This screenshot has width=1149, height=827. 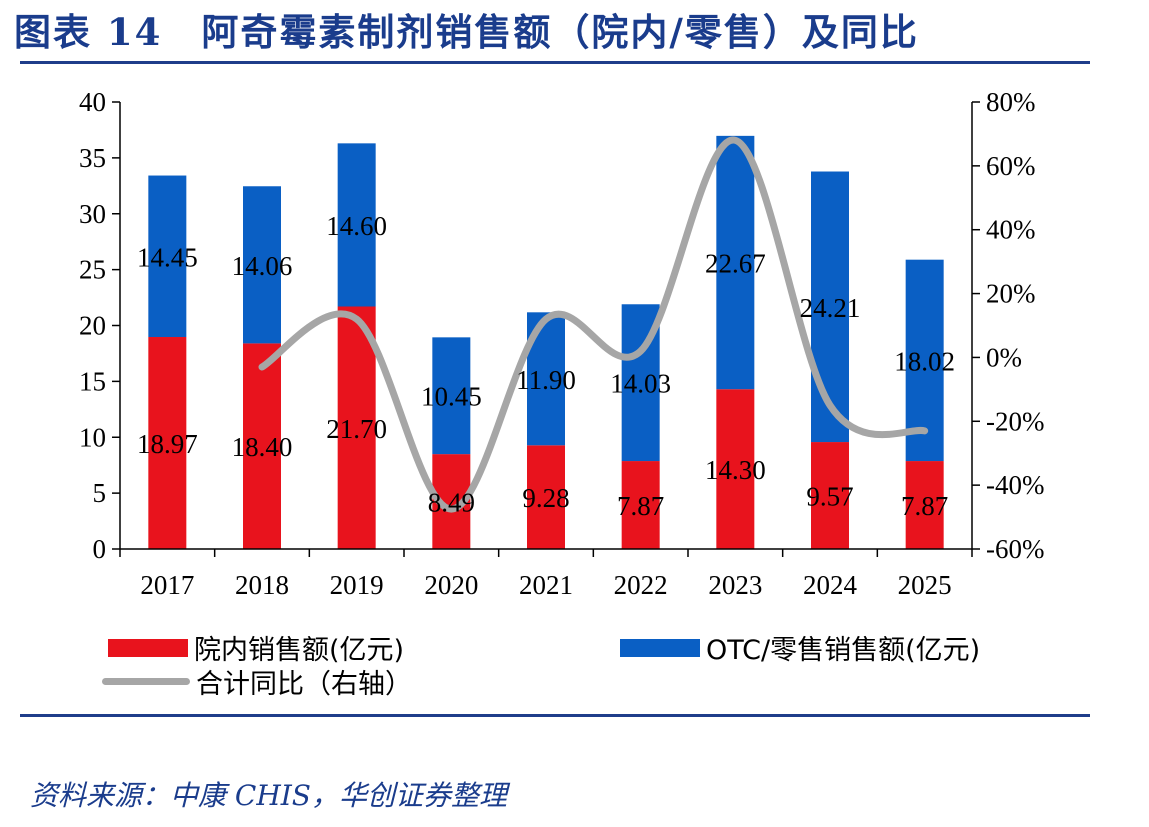 I want to click on data-label-otc: 14.60, so click(x=356, y=226).